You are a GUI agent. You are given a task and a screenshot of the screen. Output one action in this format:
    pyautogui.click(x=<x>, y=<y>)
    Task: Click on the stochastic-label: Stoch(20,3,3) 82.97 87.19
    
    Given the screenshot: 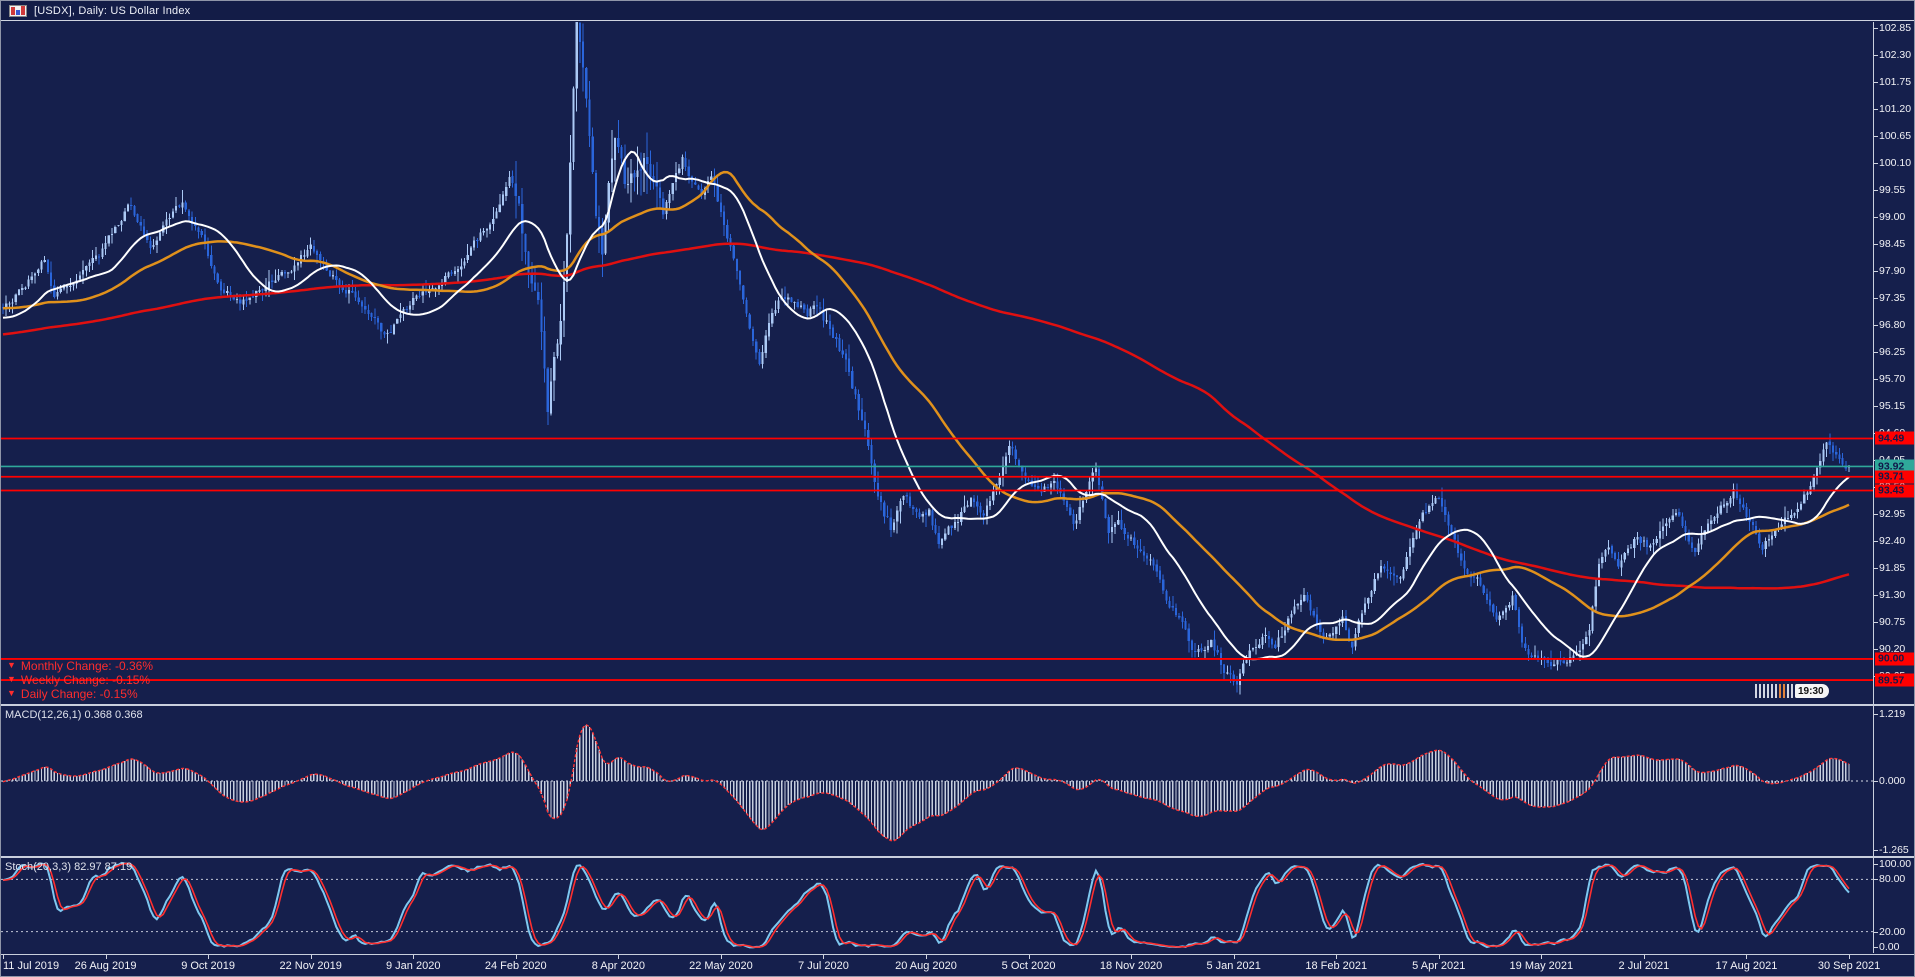 What is the action you would take?
    pyautogui.click(x=69, y=867)
    